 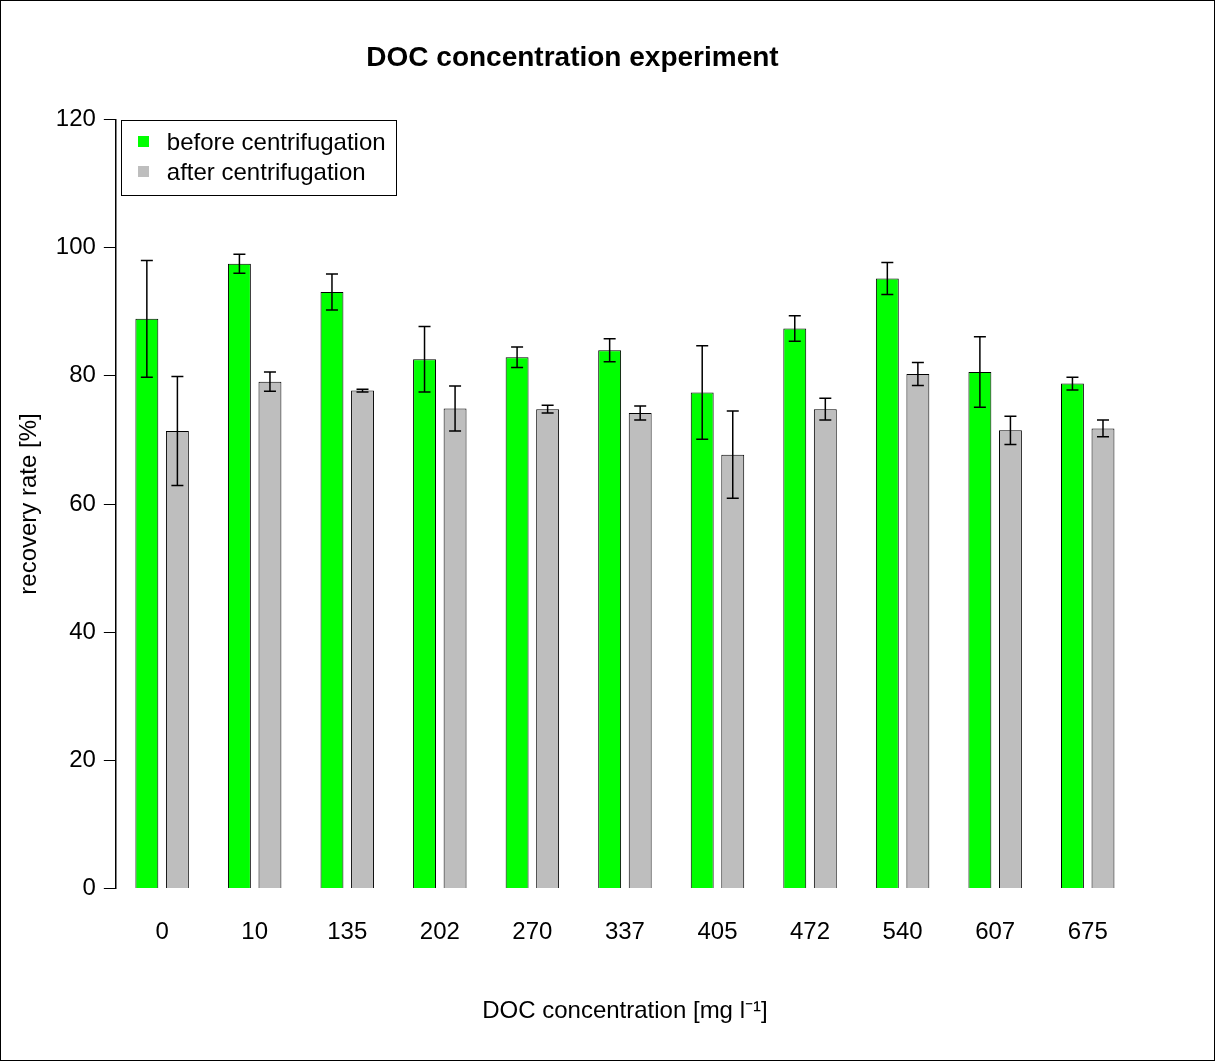 What do you see at coordinates (902, 931) in the screenshot?
I see `x-tick-label: 540` at bounding box center [902, 931].